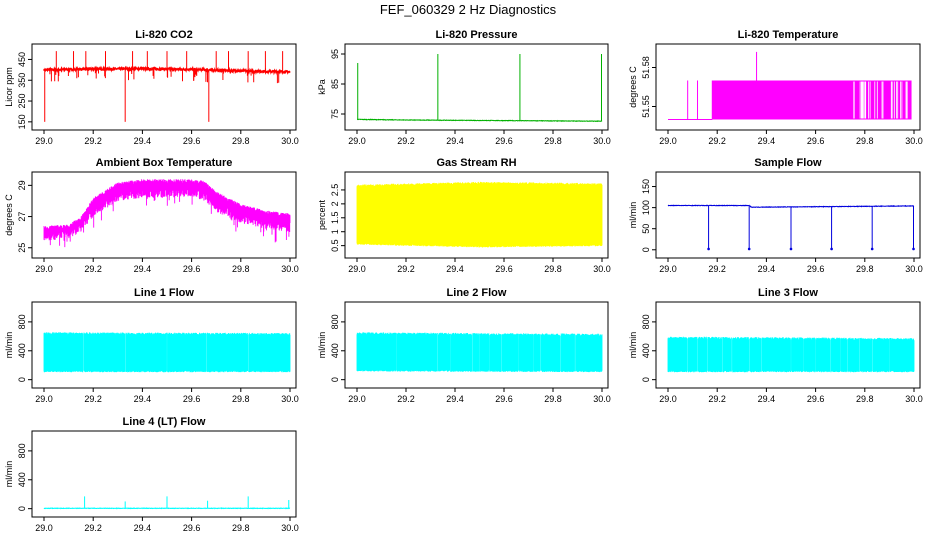 The height and width of the screenshot is (540, 936). Describe the element at coordinates (504, 141) in the screenshot. I see `li-820-pressure-xtick-label: 29.6` at that location.